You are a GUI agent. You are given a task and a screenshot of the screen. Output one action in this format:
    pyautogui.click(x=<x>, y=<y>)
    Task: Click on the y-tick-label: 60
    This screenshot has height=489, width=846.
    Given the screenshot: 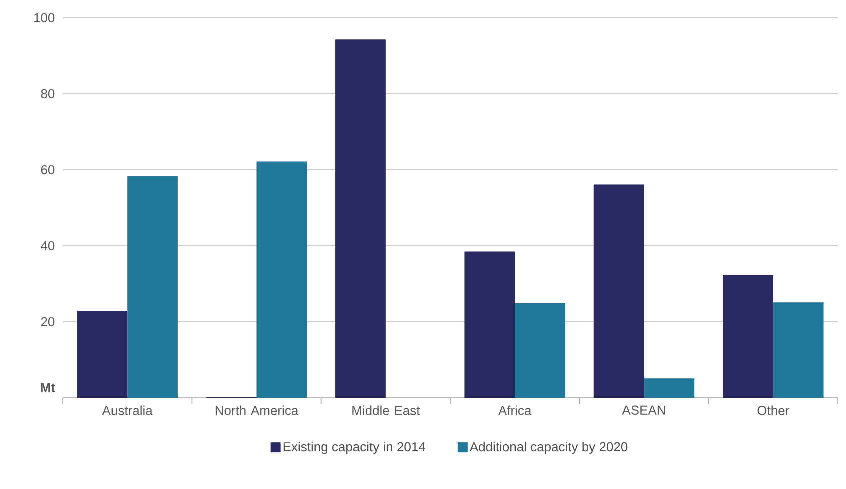 What is the action you would take?
    pyautogui.click(x=48, y=170)
    